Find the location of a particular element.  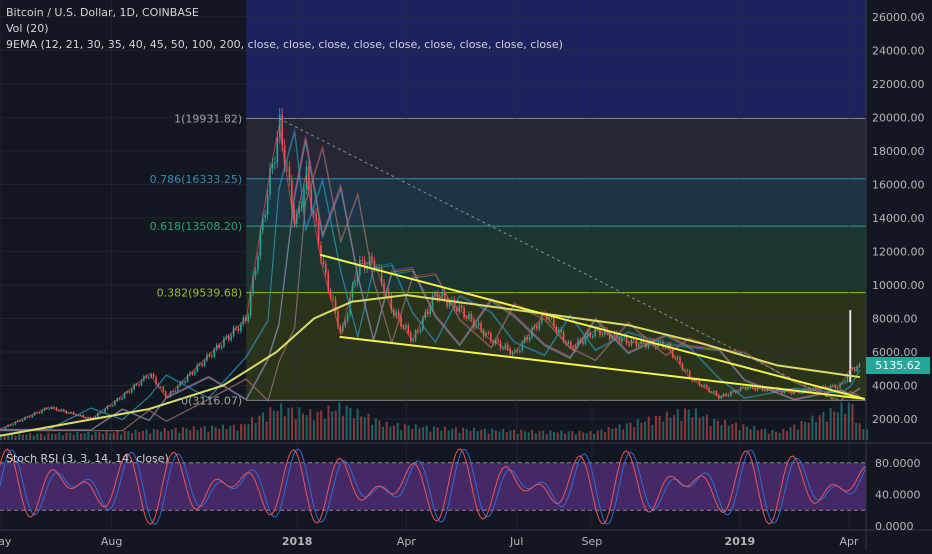

price-tick-label: 26000.00 is located at coordinates (898, 17).